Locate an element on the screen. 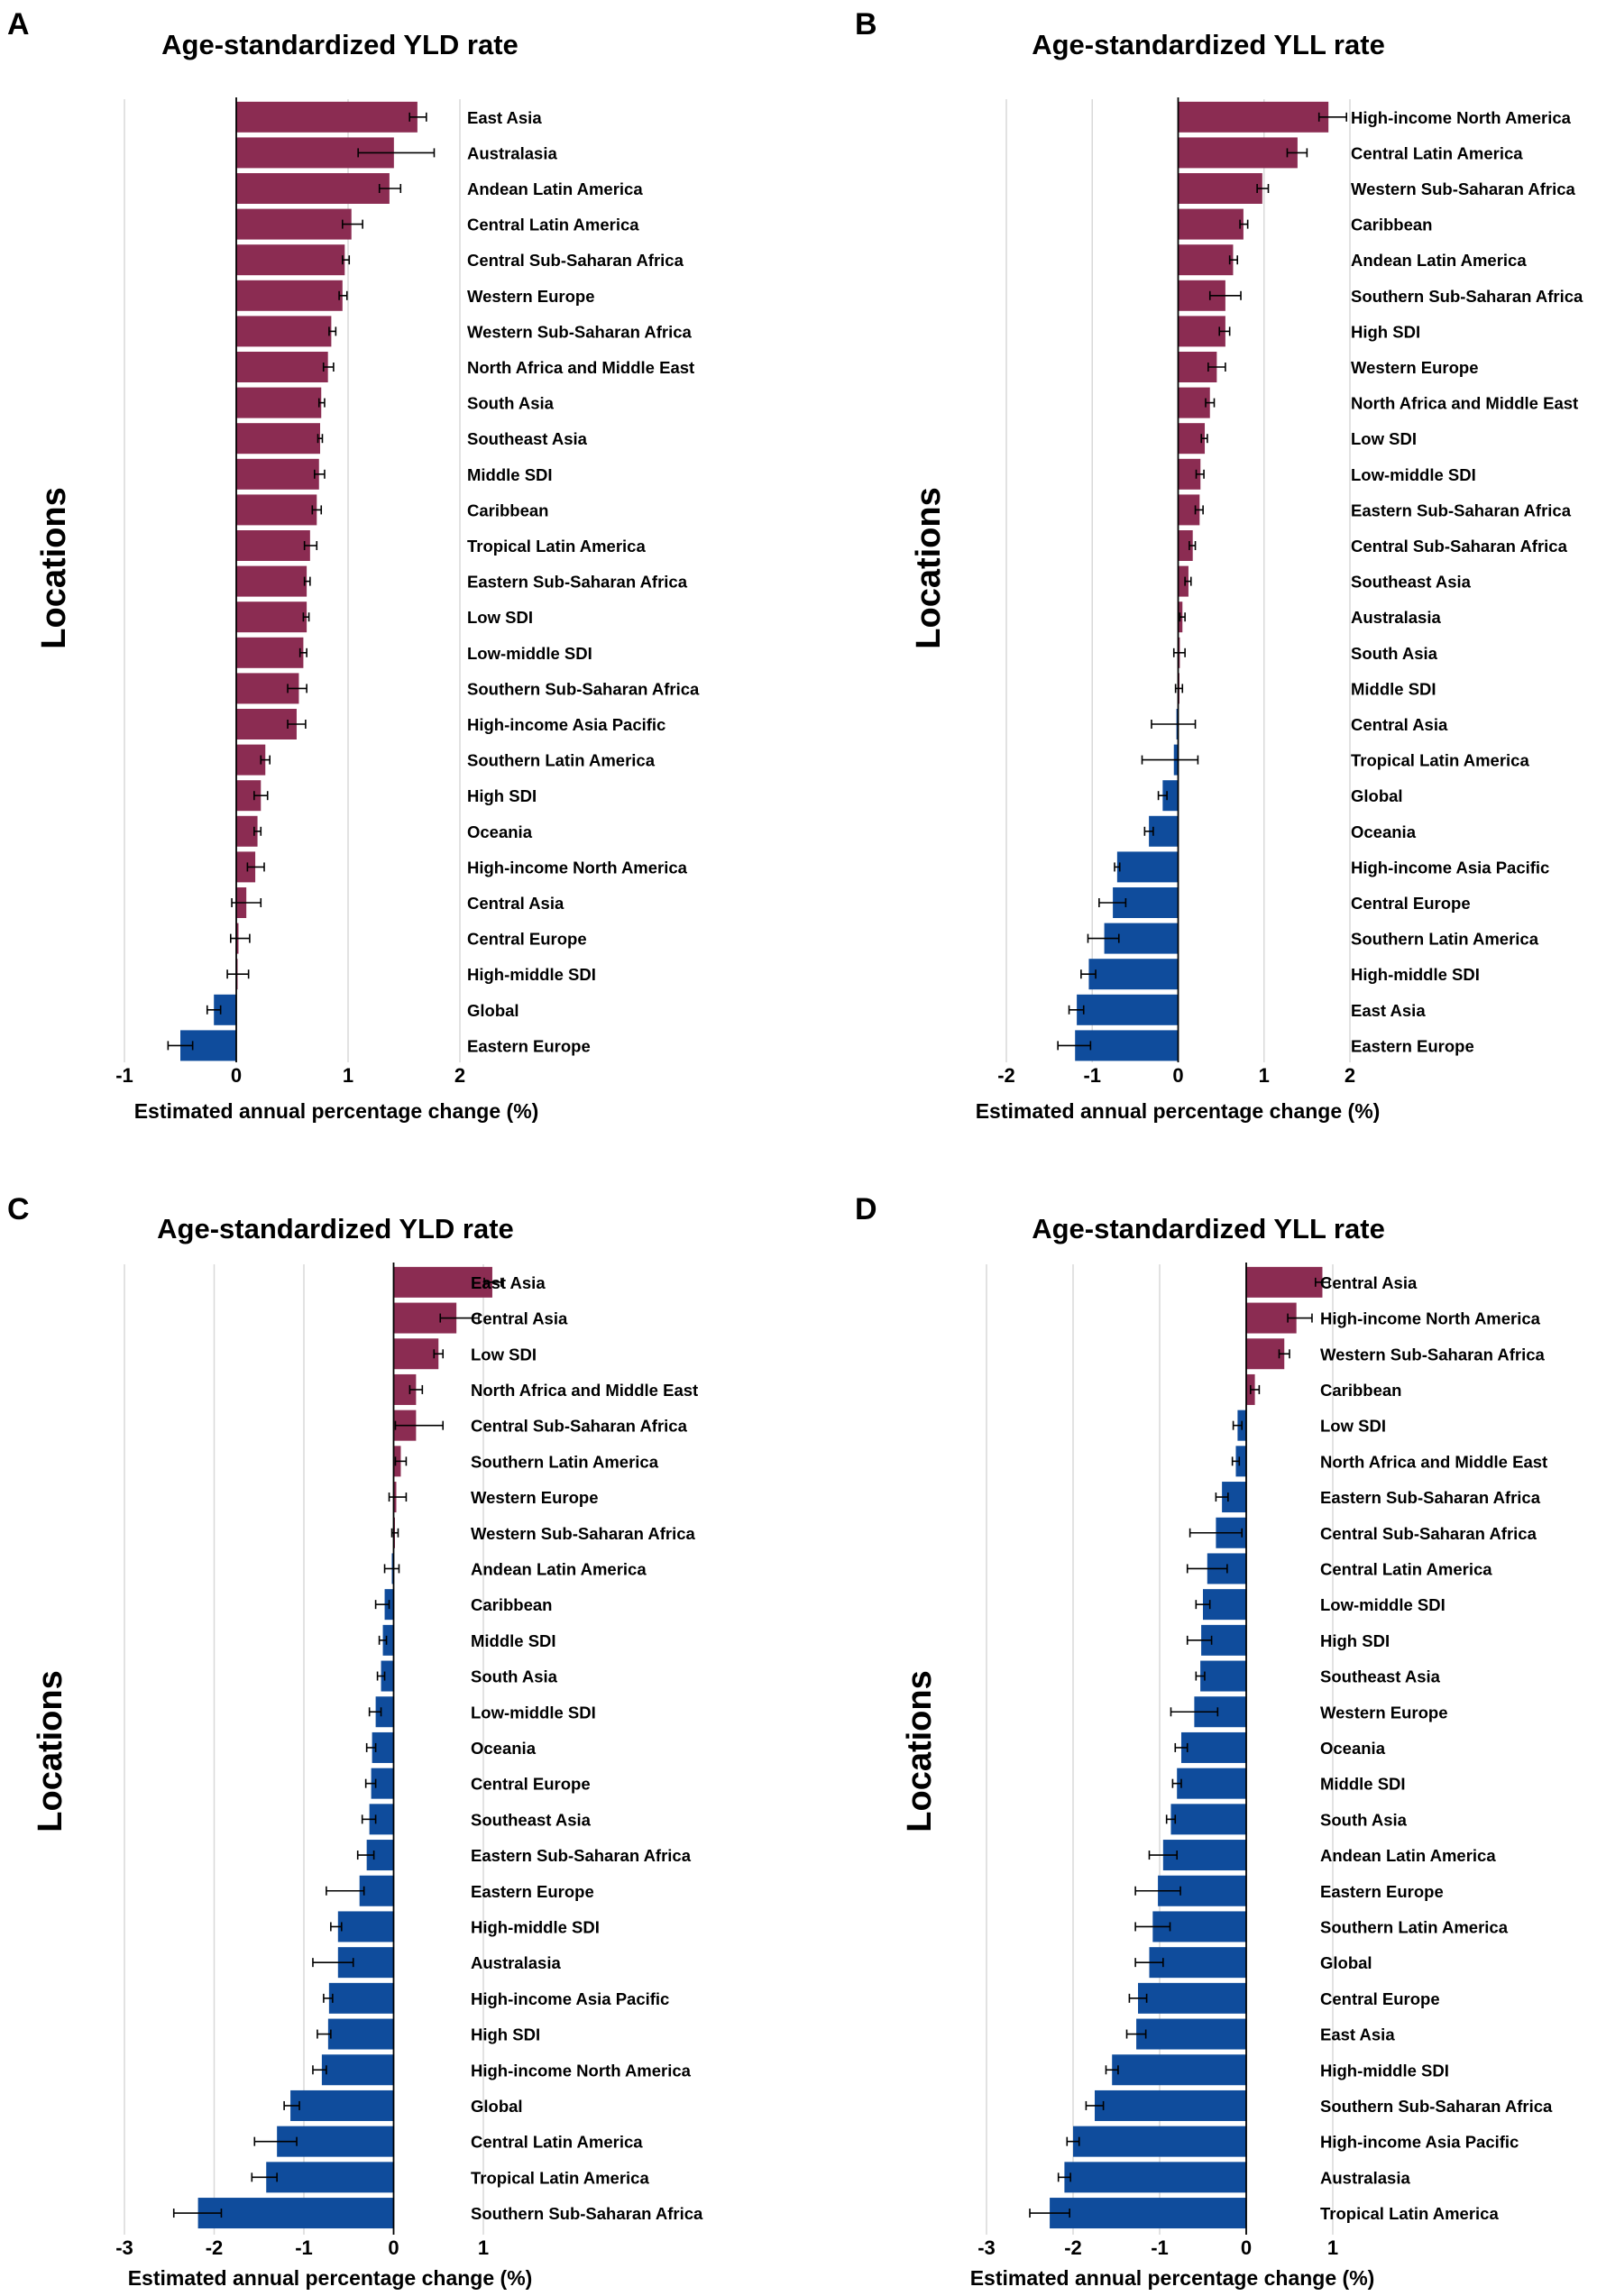  x-tick-label: -1 is located at coordinates (1092, 1075).